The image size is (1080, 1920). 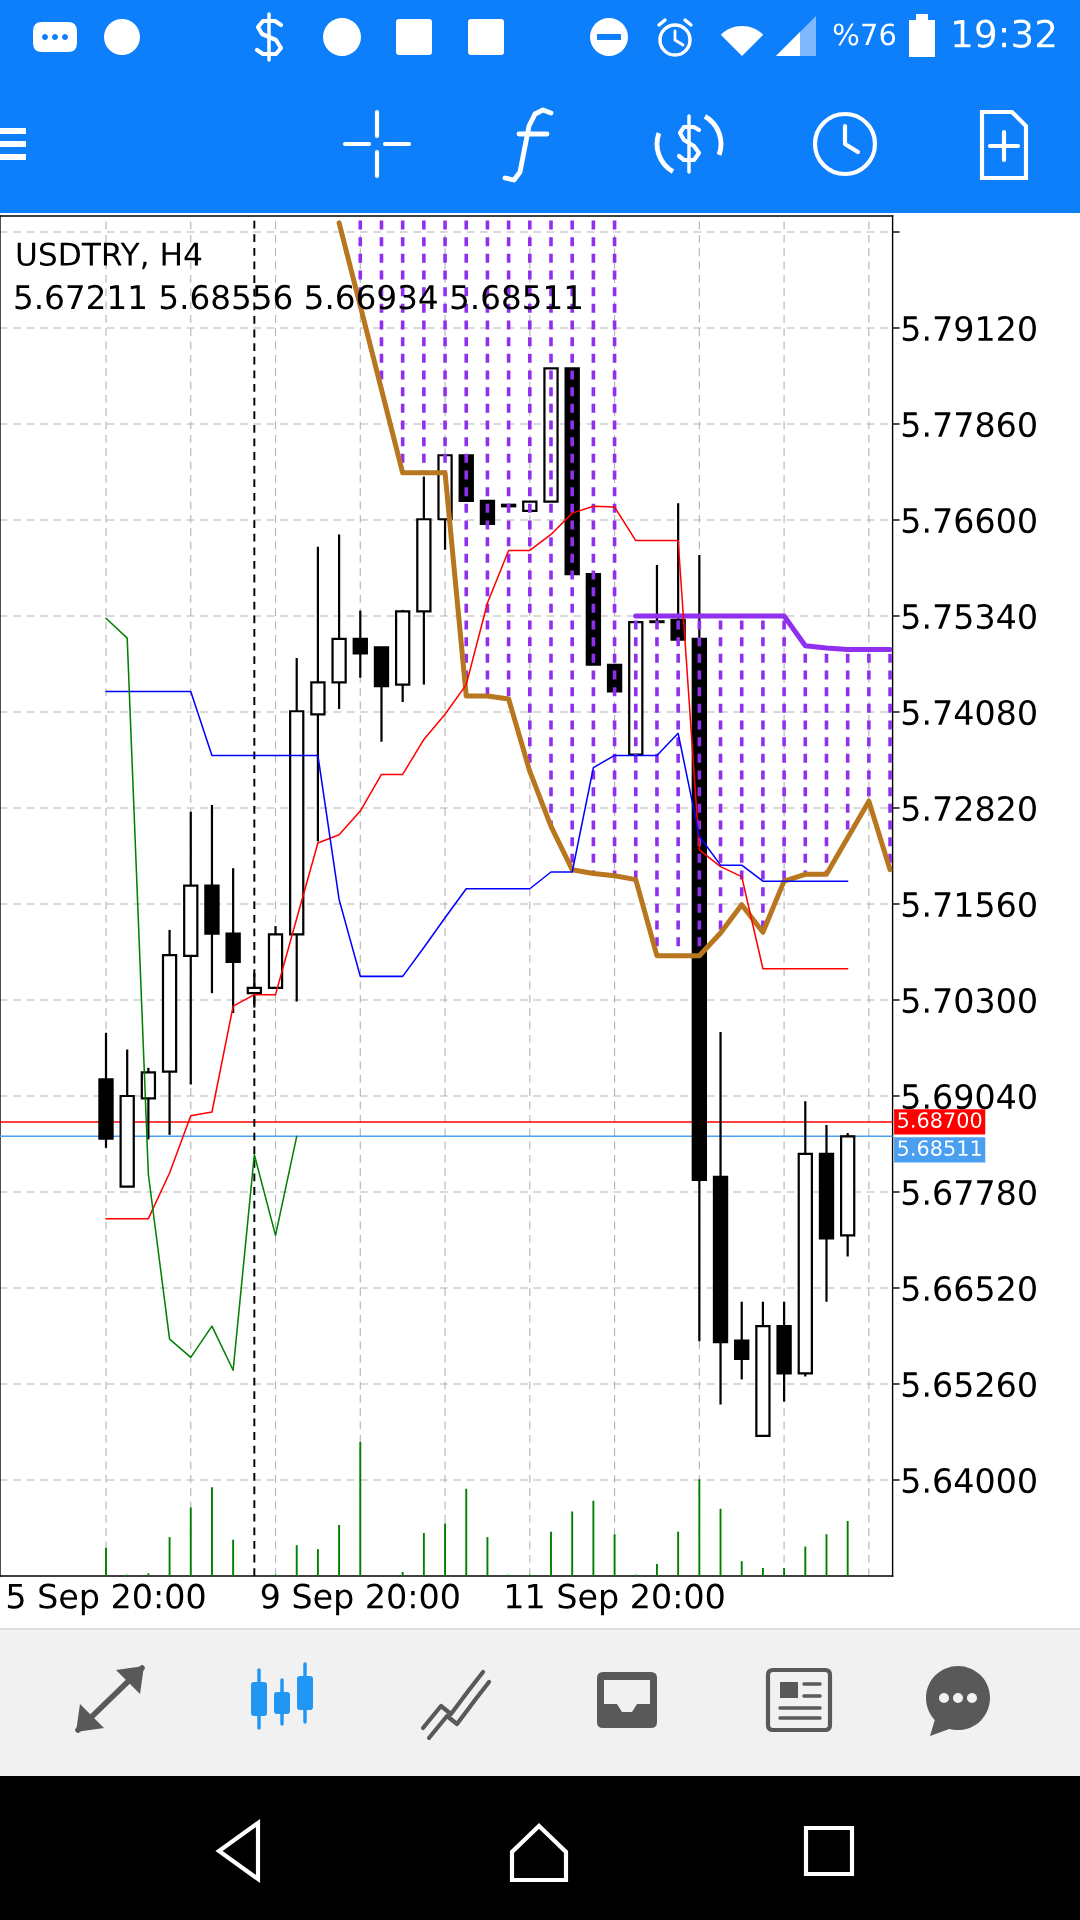 I want to click on y-tick-label: 5.64000, so click(x=969, y=1480).